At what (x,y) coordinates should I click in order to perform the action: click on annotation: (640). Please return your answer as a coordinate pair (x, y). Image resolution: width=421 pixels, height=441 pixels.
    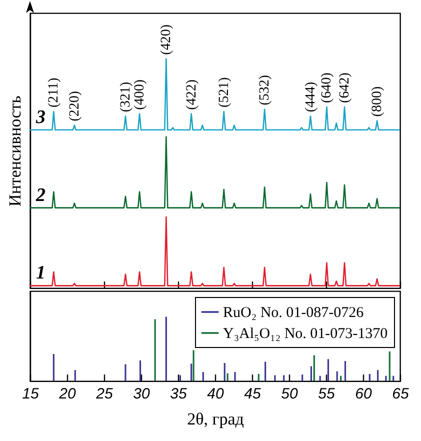
    Looking at the image, I should click on (327, 87).